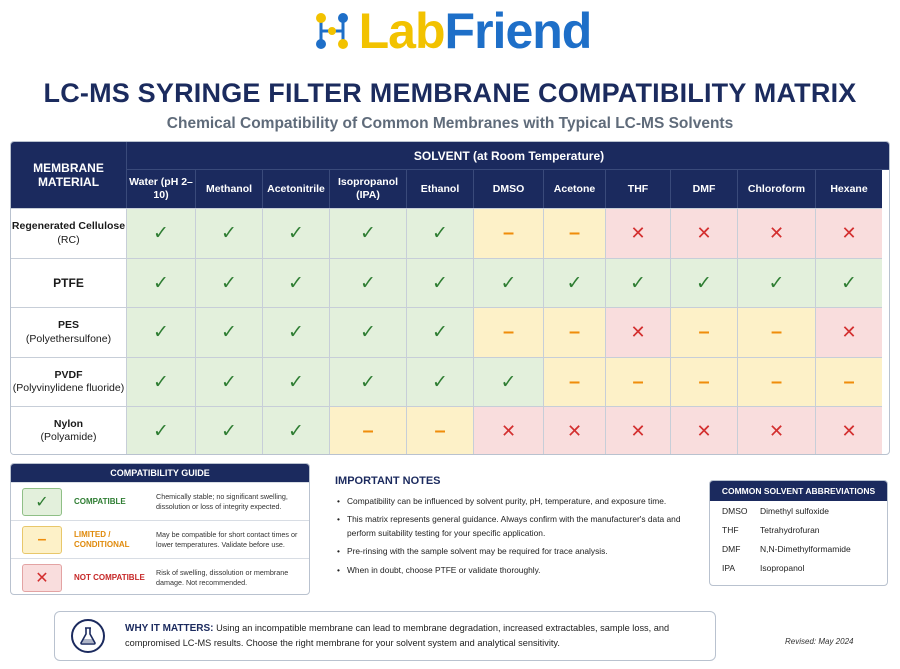  What do you see at coordinates (731, 548) in the screenshot?
I see `abbreviation-key: DMF` at bounding box center [731, 548].